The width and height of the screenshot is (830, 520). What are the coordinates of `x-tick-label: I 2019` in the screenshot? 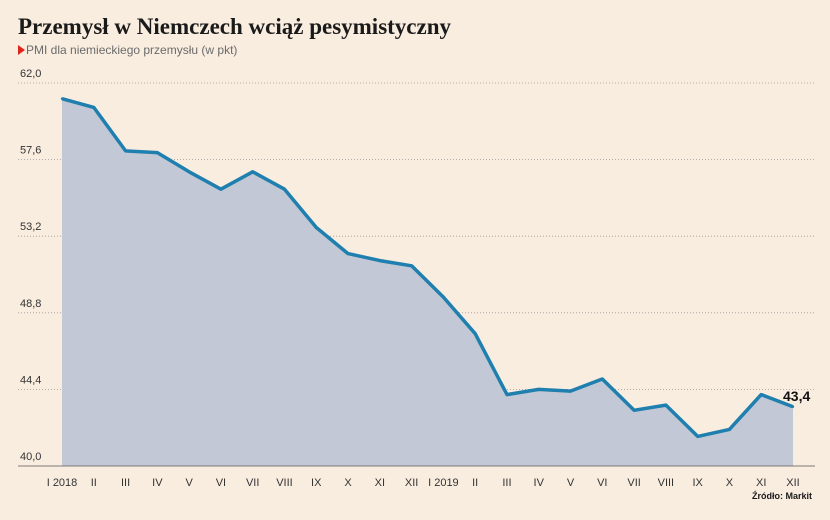 It's located at (443, 483).